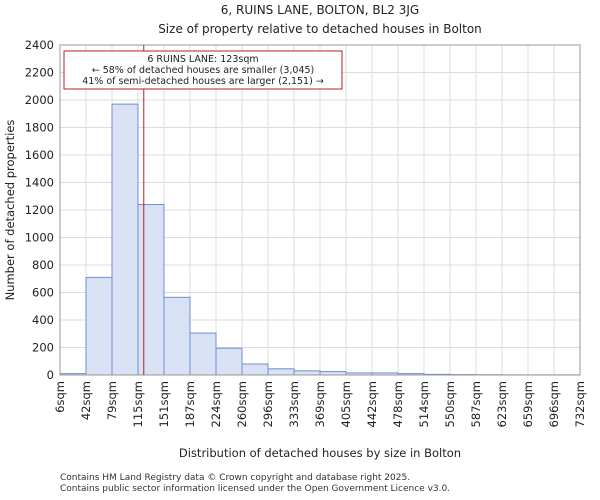 This screenshot has height=500, width=600. Describe the element at coordinates (39, 183) in the screenshot. I see `y-tick-label: 1400` at that location.